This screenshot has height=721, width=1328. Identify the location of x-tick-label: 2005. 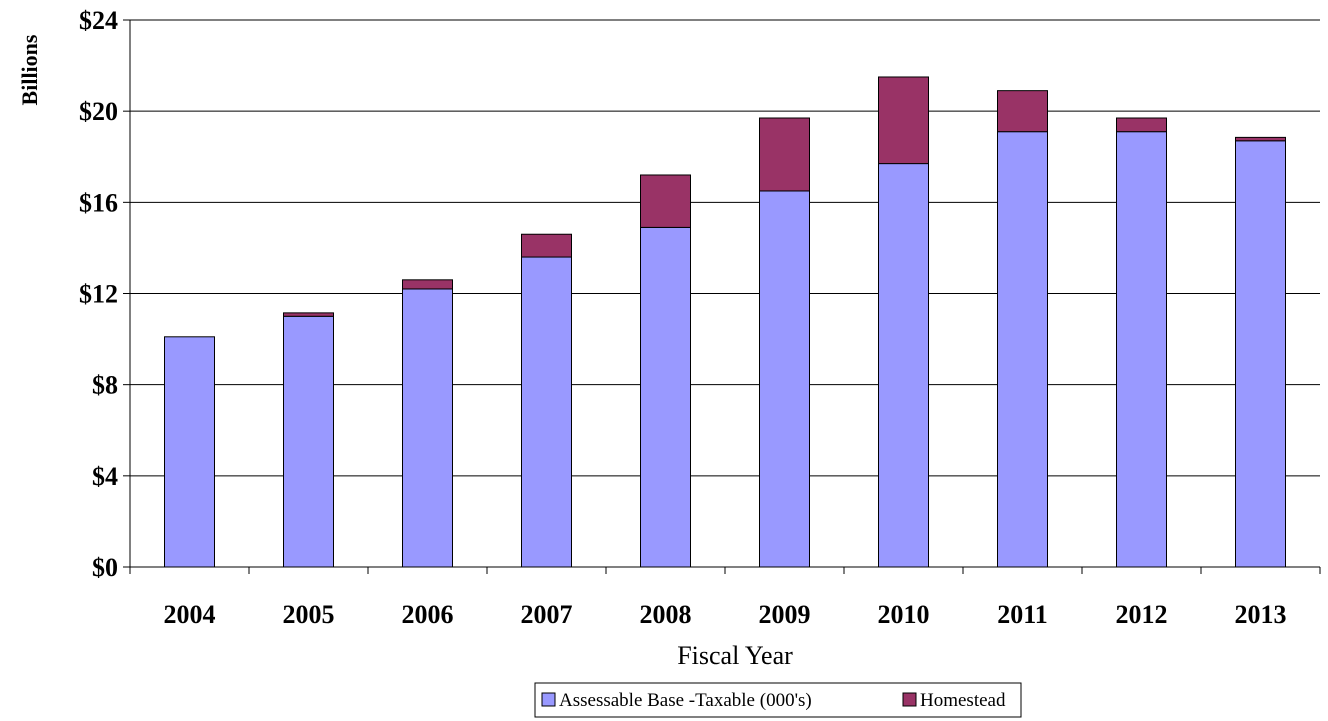
(309, 614).